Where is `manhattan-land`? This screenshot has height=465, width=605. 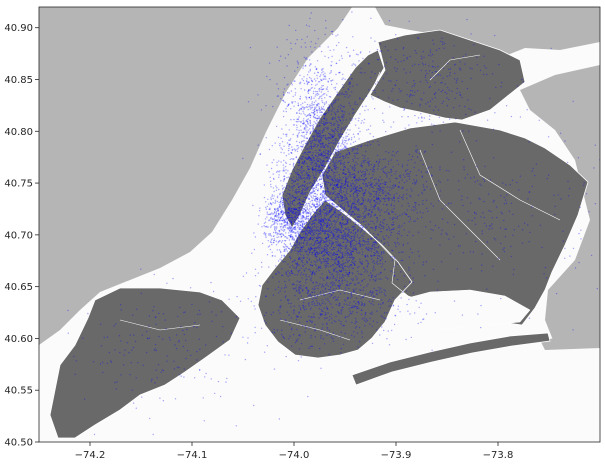 manhattan-land is located at coordinates (333, 139).